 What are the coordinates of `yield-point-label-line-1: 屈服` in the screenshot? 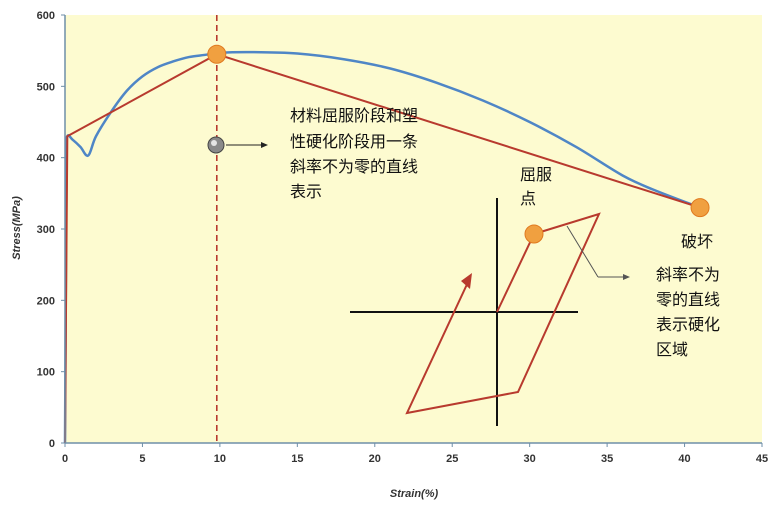 It's located at (536, 174).